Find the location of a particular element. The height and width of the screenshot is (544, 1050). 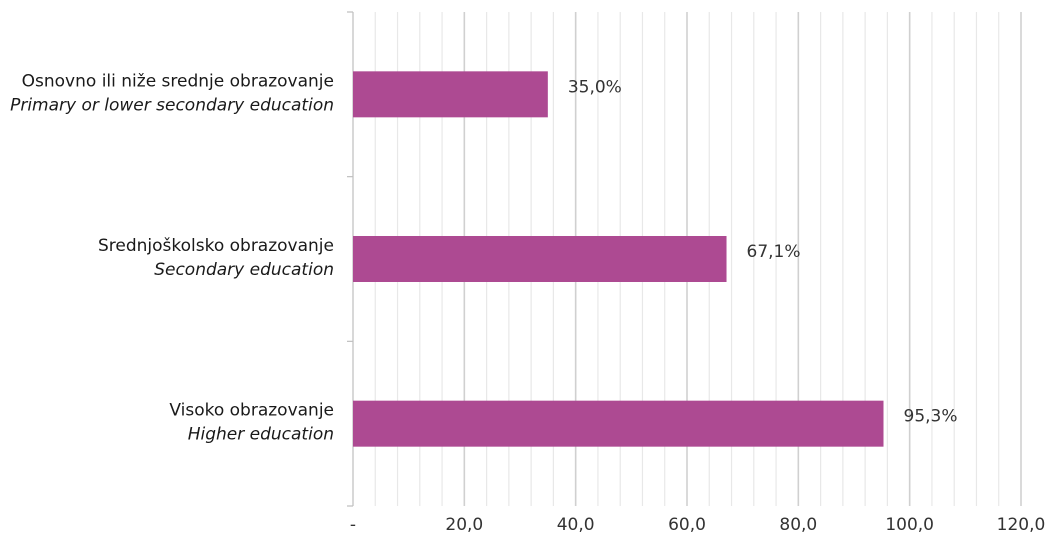

x-tick-label: 80,0 is located at coordinates (798, 525).